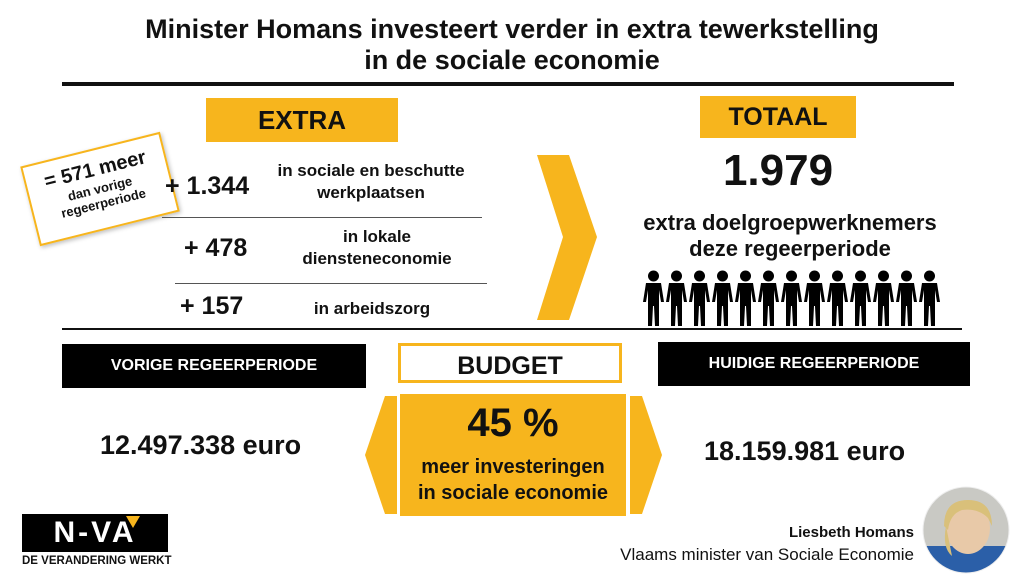 Image resolution: width=1024 pixels, height=576 pixels. I want to click on extra-sticker: = 571 meer dan vorige regeerperiode, so click(100, 189).